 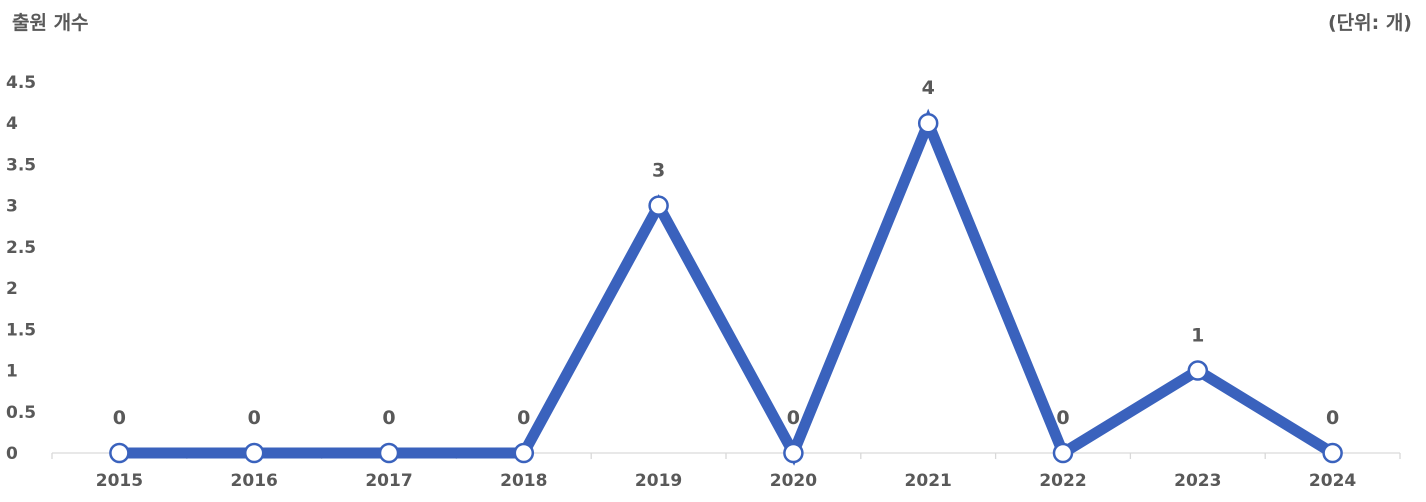 What do you see at coordinates (1197, 336) in the screenshot?
I see `data-label: 1` at bounding box center [1197, 336].